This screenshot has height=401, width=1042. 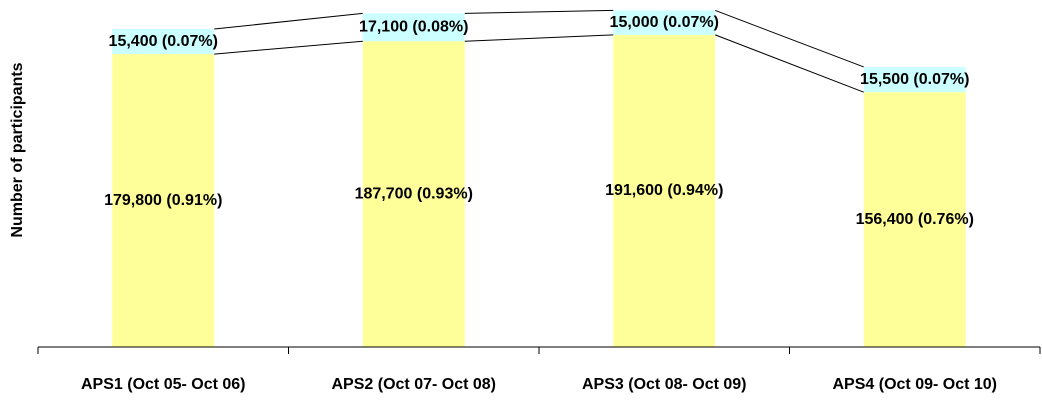 I want to click on x-tick-label: APS1 (Oct 05- Oct 06), so click(x=163, y=384).